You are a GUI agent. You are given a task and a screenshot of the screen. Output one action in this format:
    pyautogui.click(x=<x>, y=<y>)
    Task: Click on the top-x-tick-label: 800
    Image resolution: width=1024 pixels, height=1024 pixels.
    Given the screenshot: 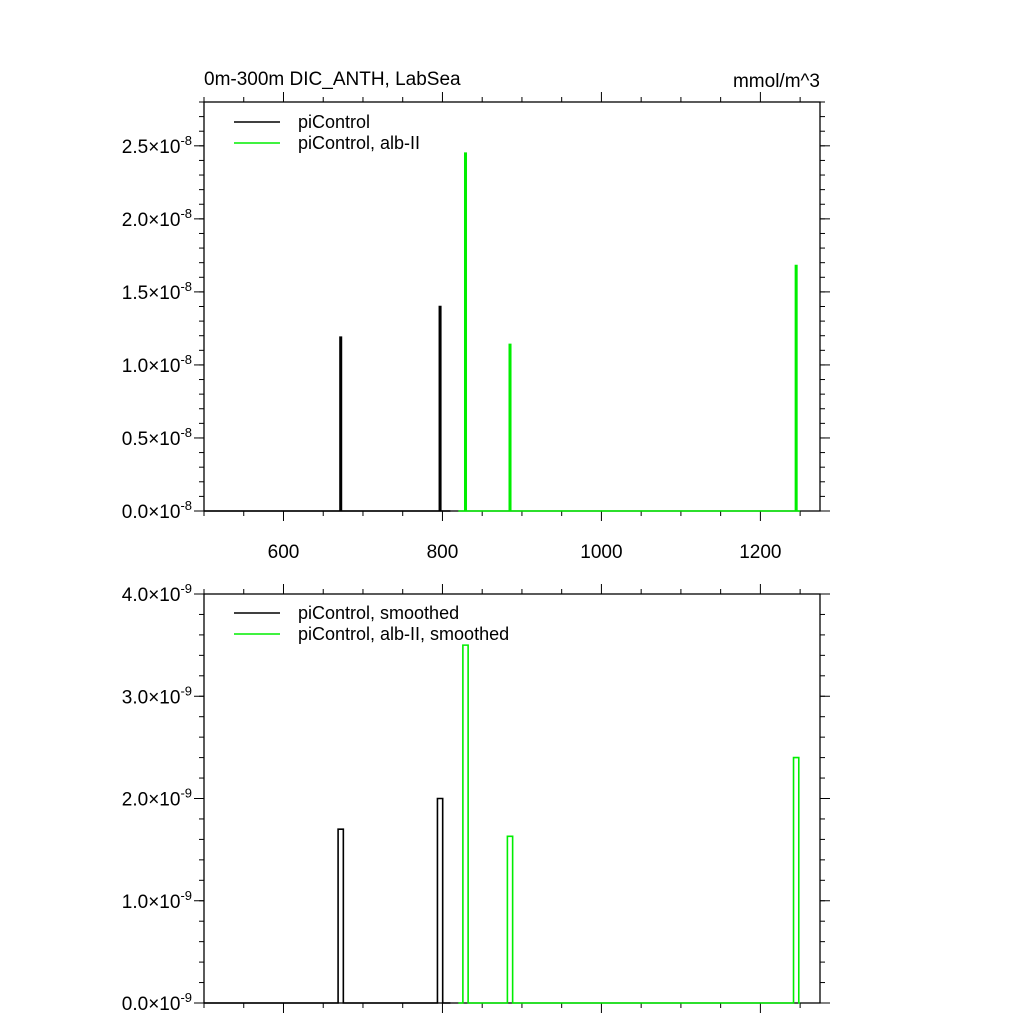 What is the action you would take?
    pyautogui.click(x=443, y=552)
    